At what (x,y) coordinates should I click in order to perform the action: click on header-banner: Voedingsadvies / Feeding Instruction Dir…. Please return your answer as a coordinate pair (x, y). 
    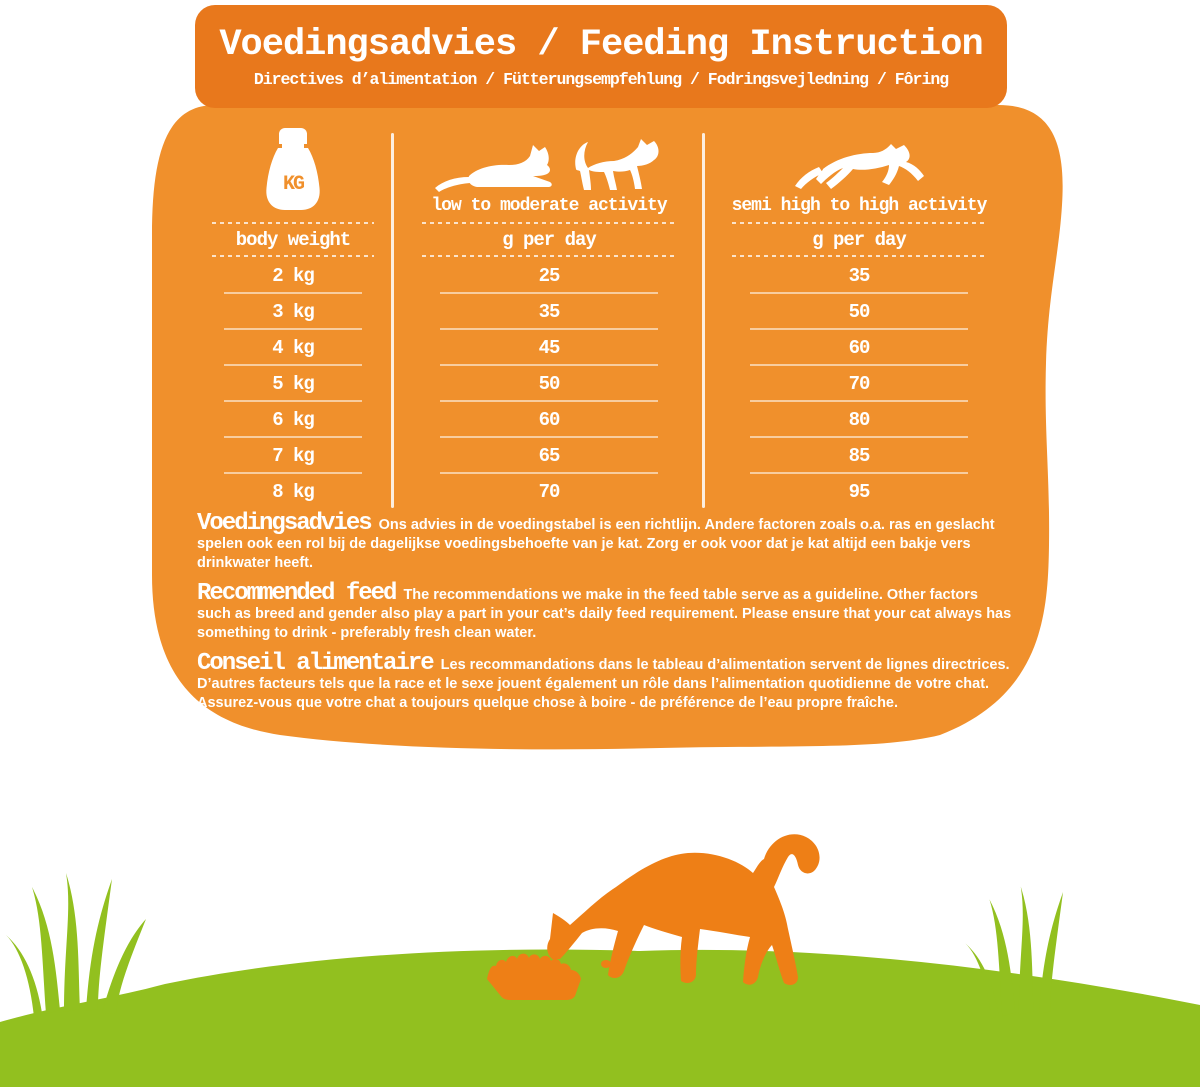
    Looking at the image, I should click on (601, 56).